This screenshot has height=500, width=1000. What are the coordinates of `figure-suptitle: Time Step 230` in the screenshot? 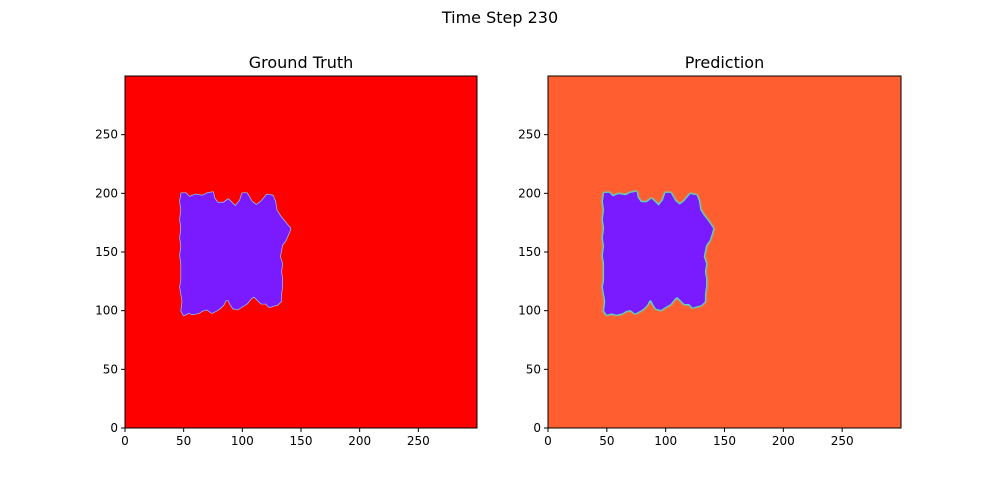 It's located at (499, 17).